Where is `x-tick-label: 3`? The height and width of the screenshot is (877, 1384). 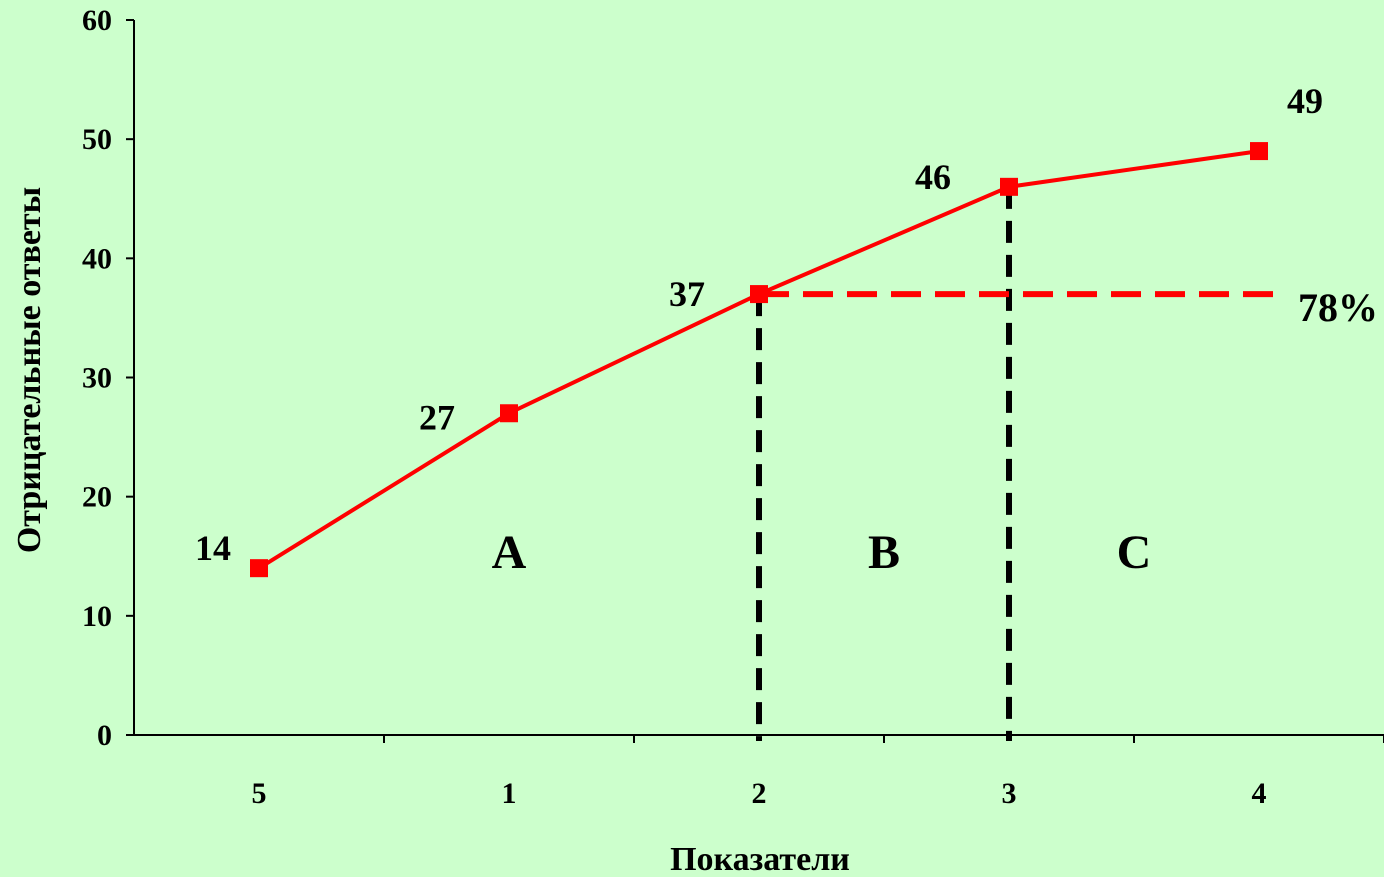 x-tick-label: 3 is located at coordinates (1009, 793).